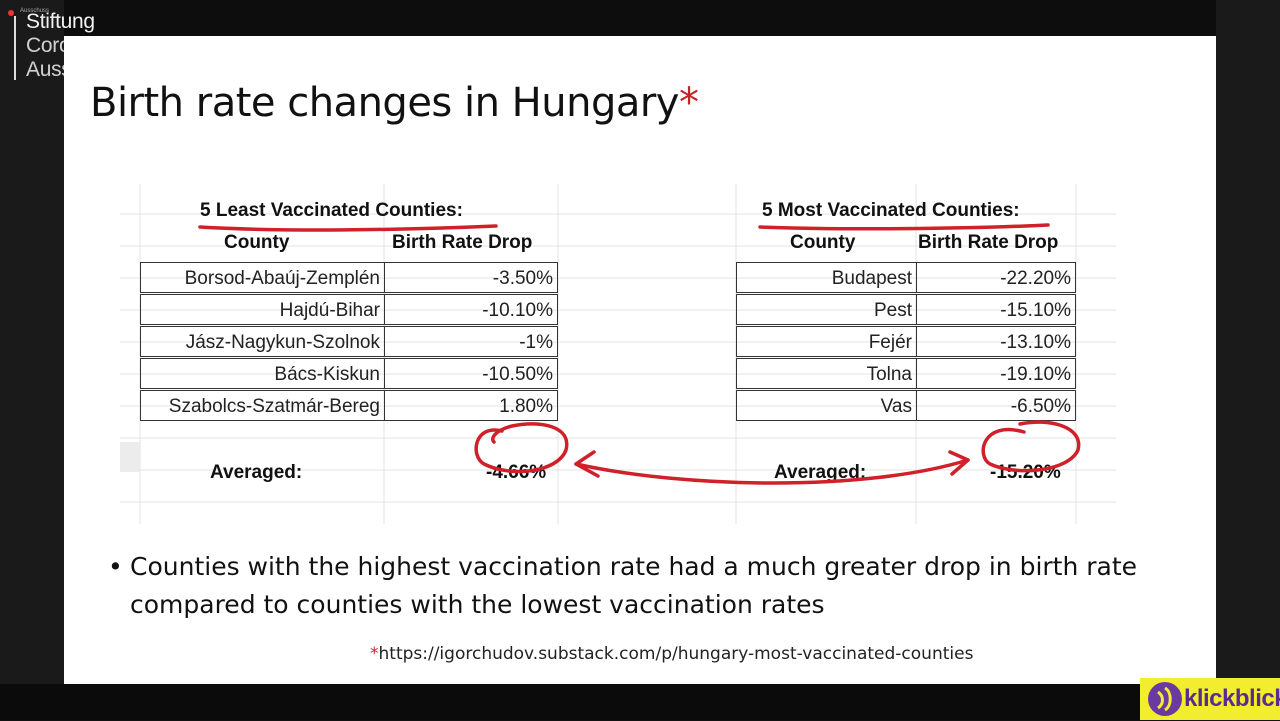  I want to click on drop-cell: 1.80%, so click(471, 405).